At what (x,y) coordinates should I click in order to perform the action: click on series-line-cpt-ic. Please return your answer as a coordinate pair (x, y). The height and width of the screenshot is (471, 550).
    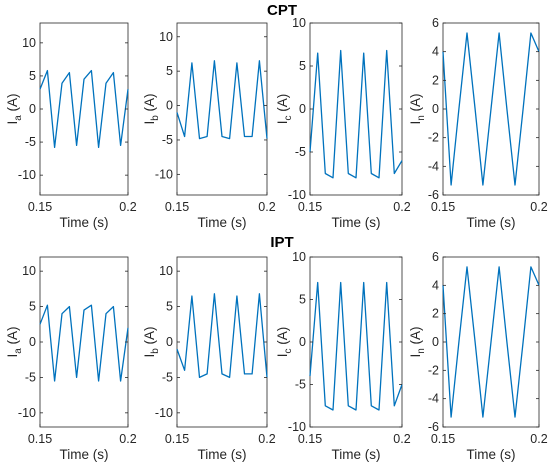
    Looking at the image, I should click on (356, 114).